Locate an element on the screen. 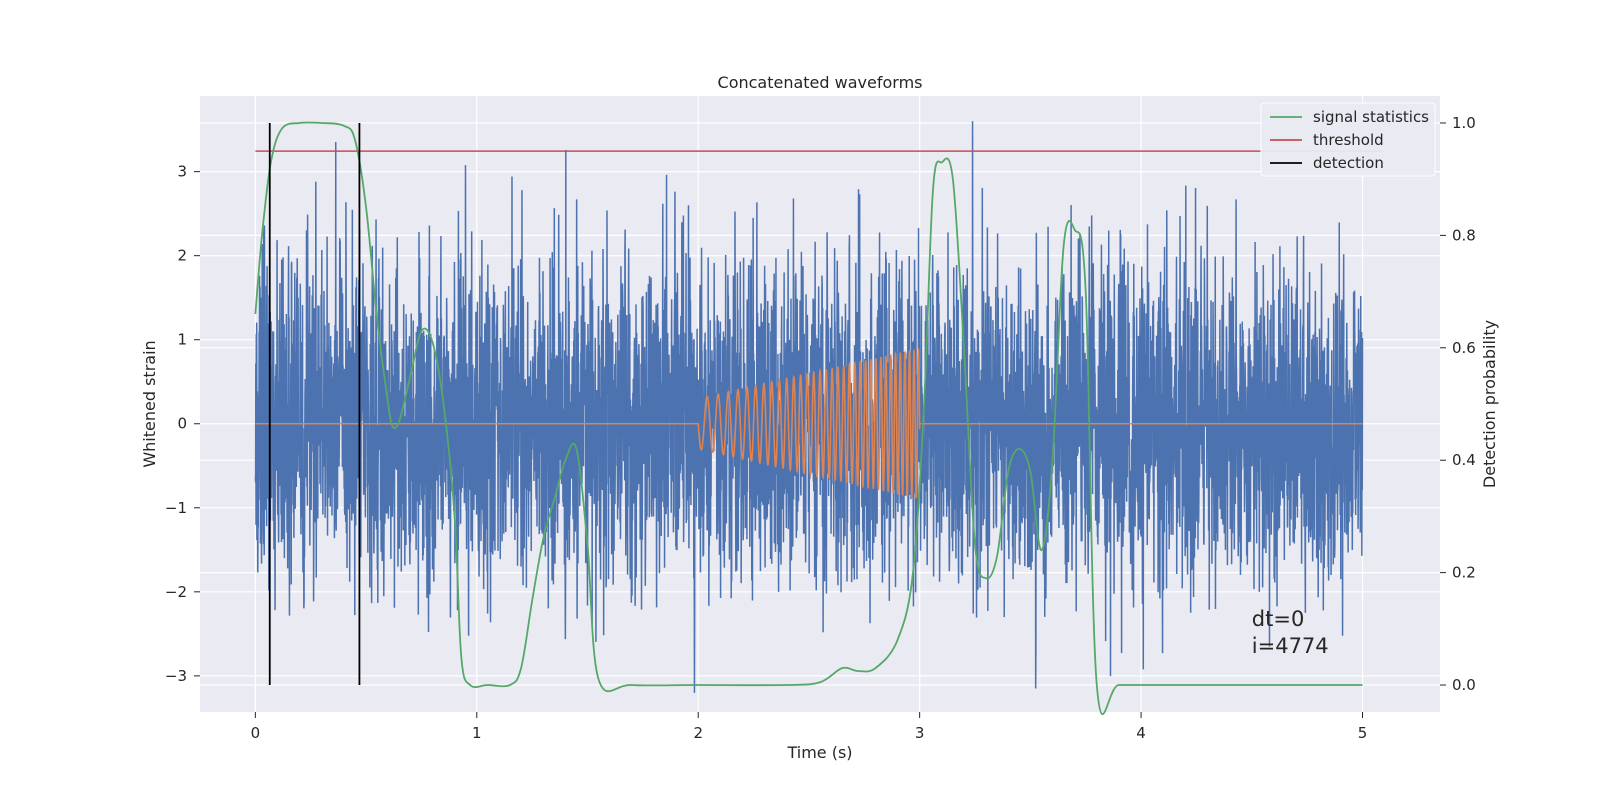 This screenshot has width=1600, height=800. legend-label-detection: detection is located at coordinates (1348, 163).